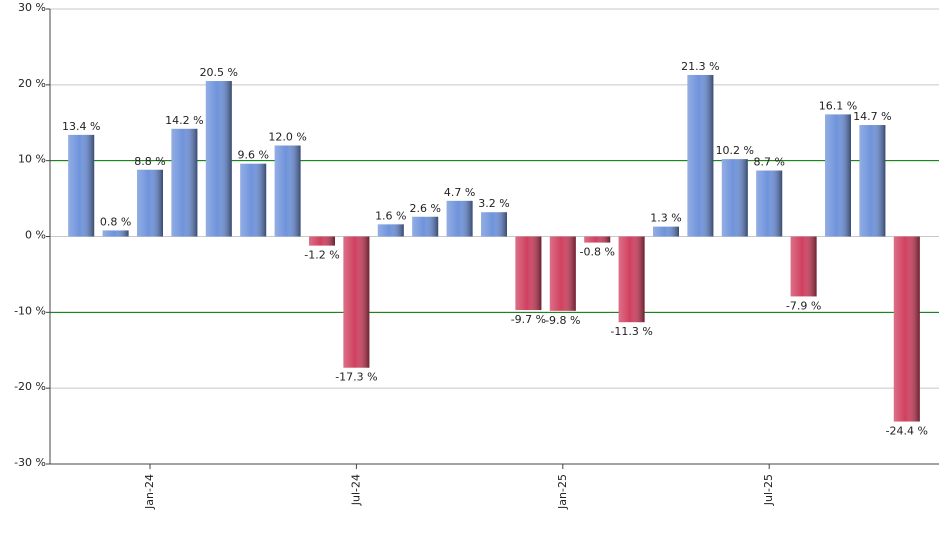  I want to click on y-tick-label: -10 %, so click(30, 310).